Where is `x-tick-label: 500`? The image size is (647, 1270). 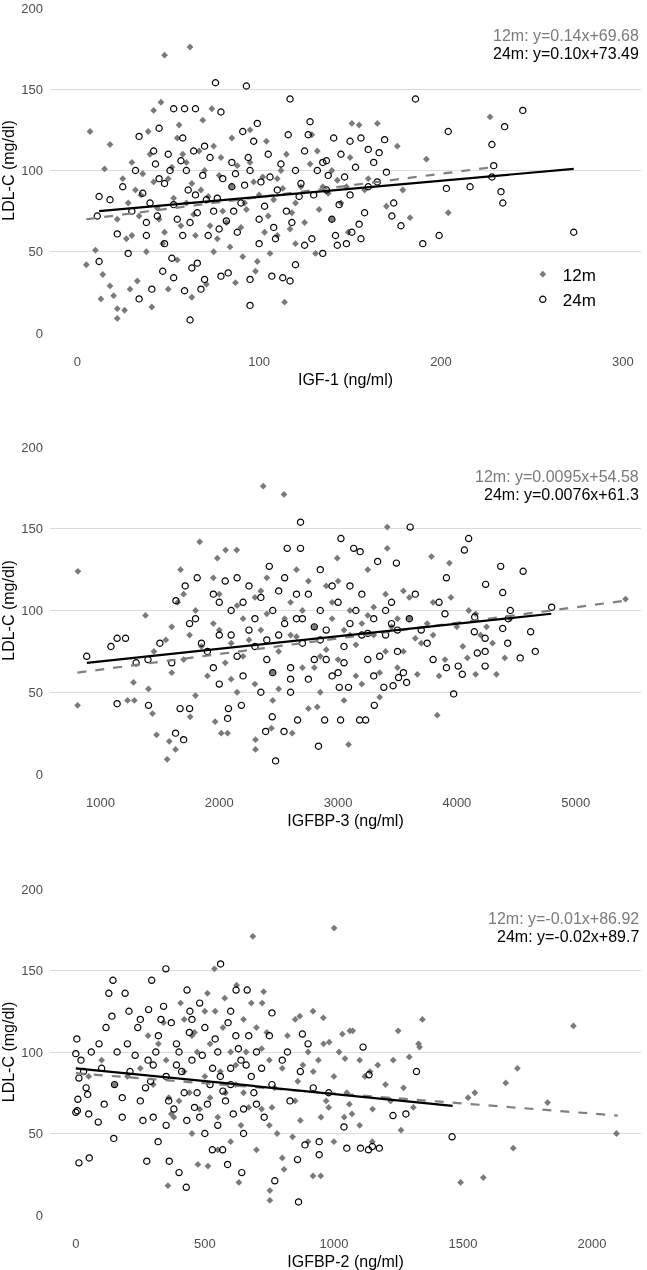 x-tick-label: 500 is located at coordinates (205, 1243).